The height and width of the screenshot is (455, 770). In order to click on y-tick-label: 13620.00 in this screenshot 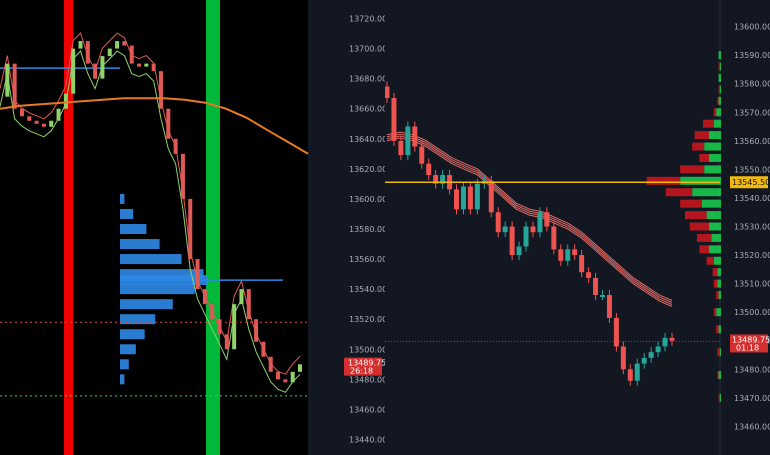, I will do `click(367, 169)`.